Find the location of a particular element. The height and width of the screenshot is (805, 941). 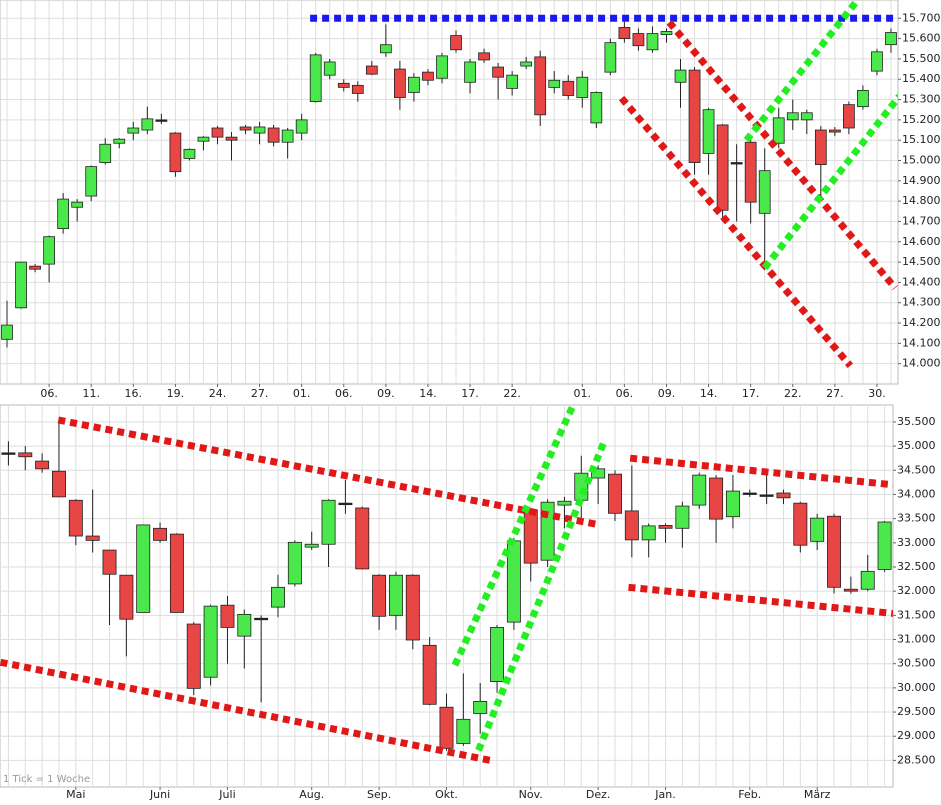

y-tick-label: 31.000 is located at coordinates (916, 639).